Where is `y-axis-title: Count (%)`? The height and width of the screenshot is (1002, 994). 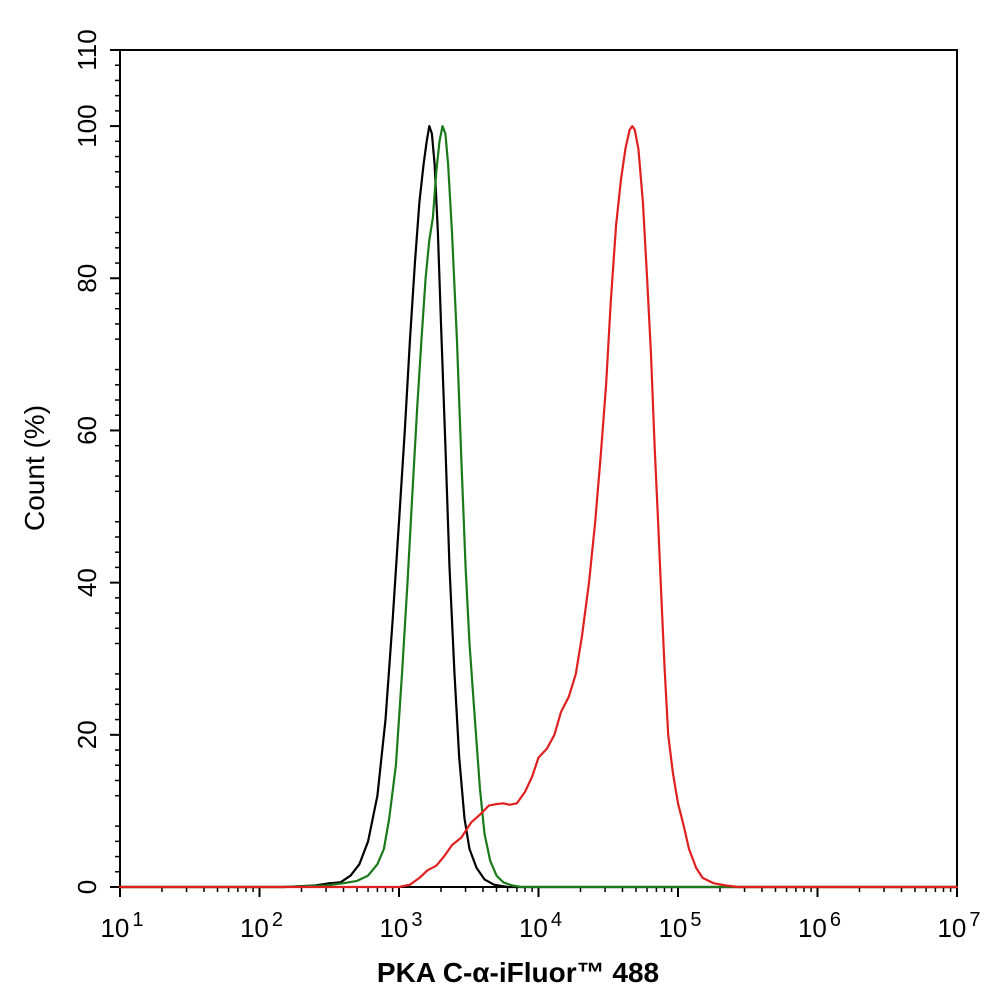 y-axis-title: Count (%) is located at coordinates (34, 468).